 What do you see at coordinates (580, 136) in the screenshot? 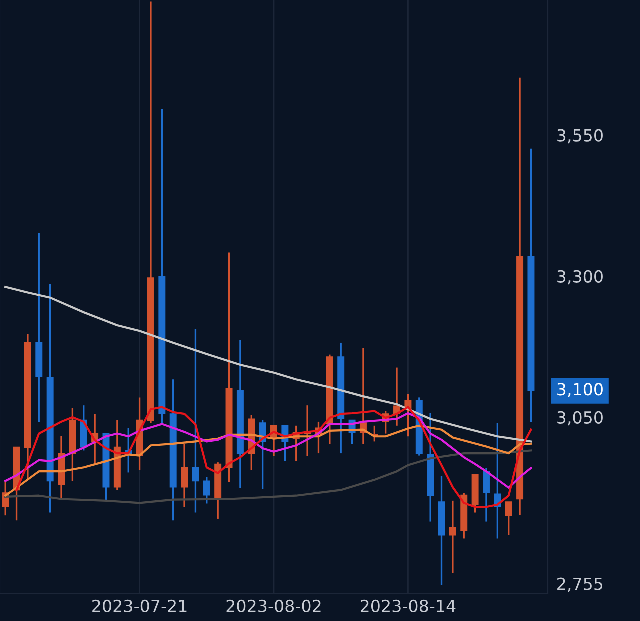
I see `y-tick-label: 3,550` at bounding box center [580, 136].